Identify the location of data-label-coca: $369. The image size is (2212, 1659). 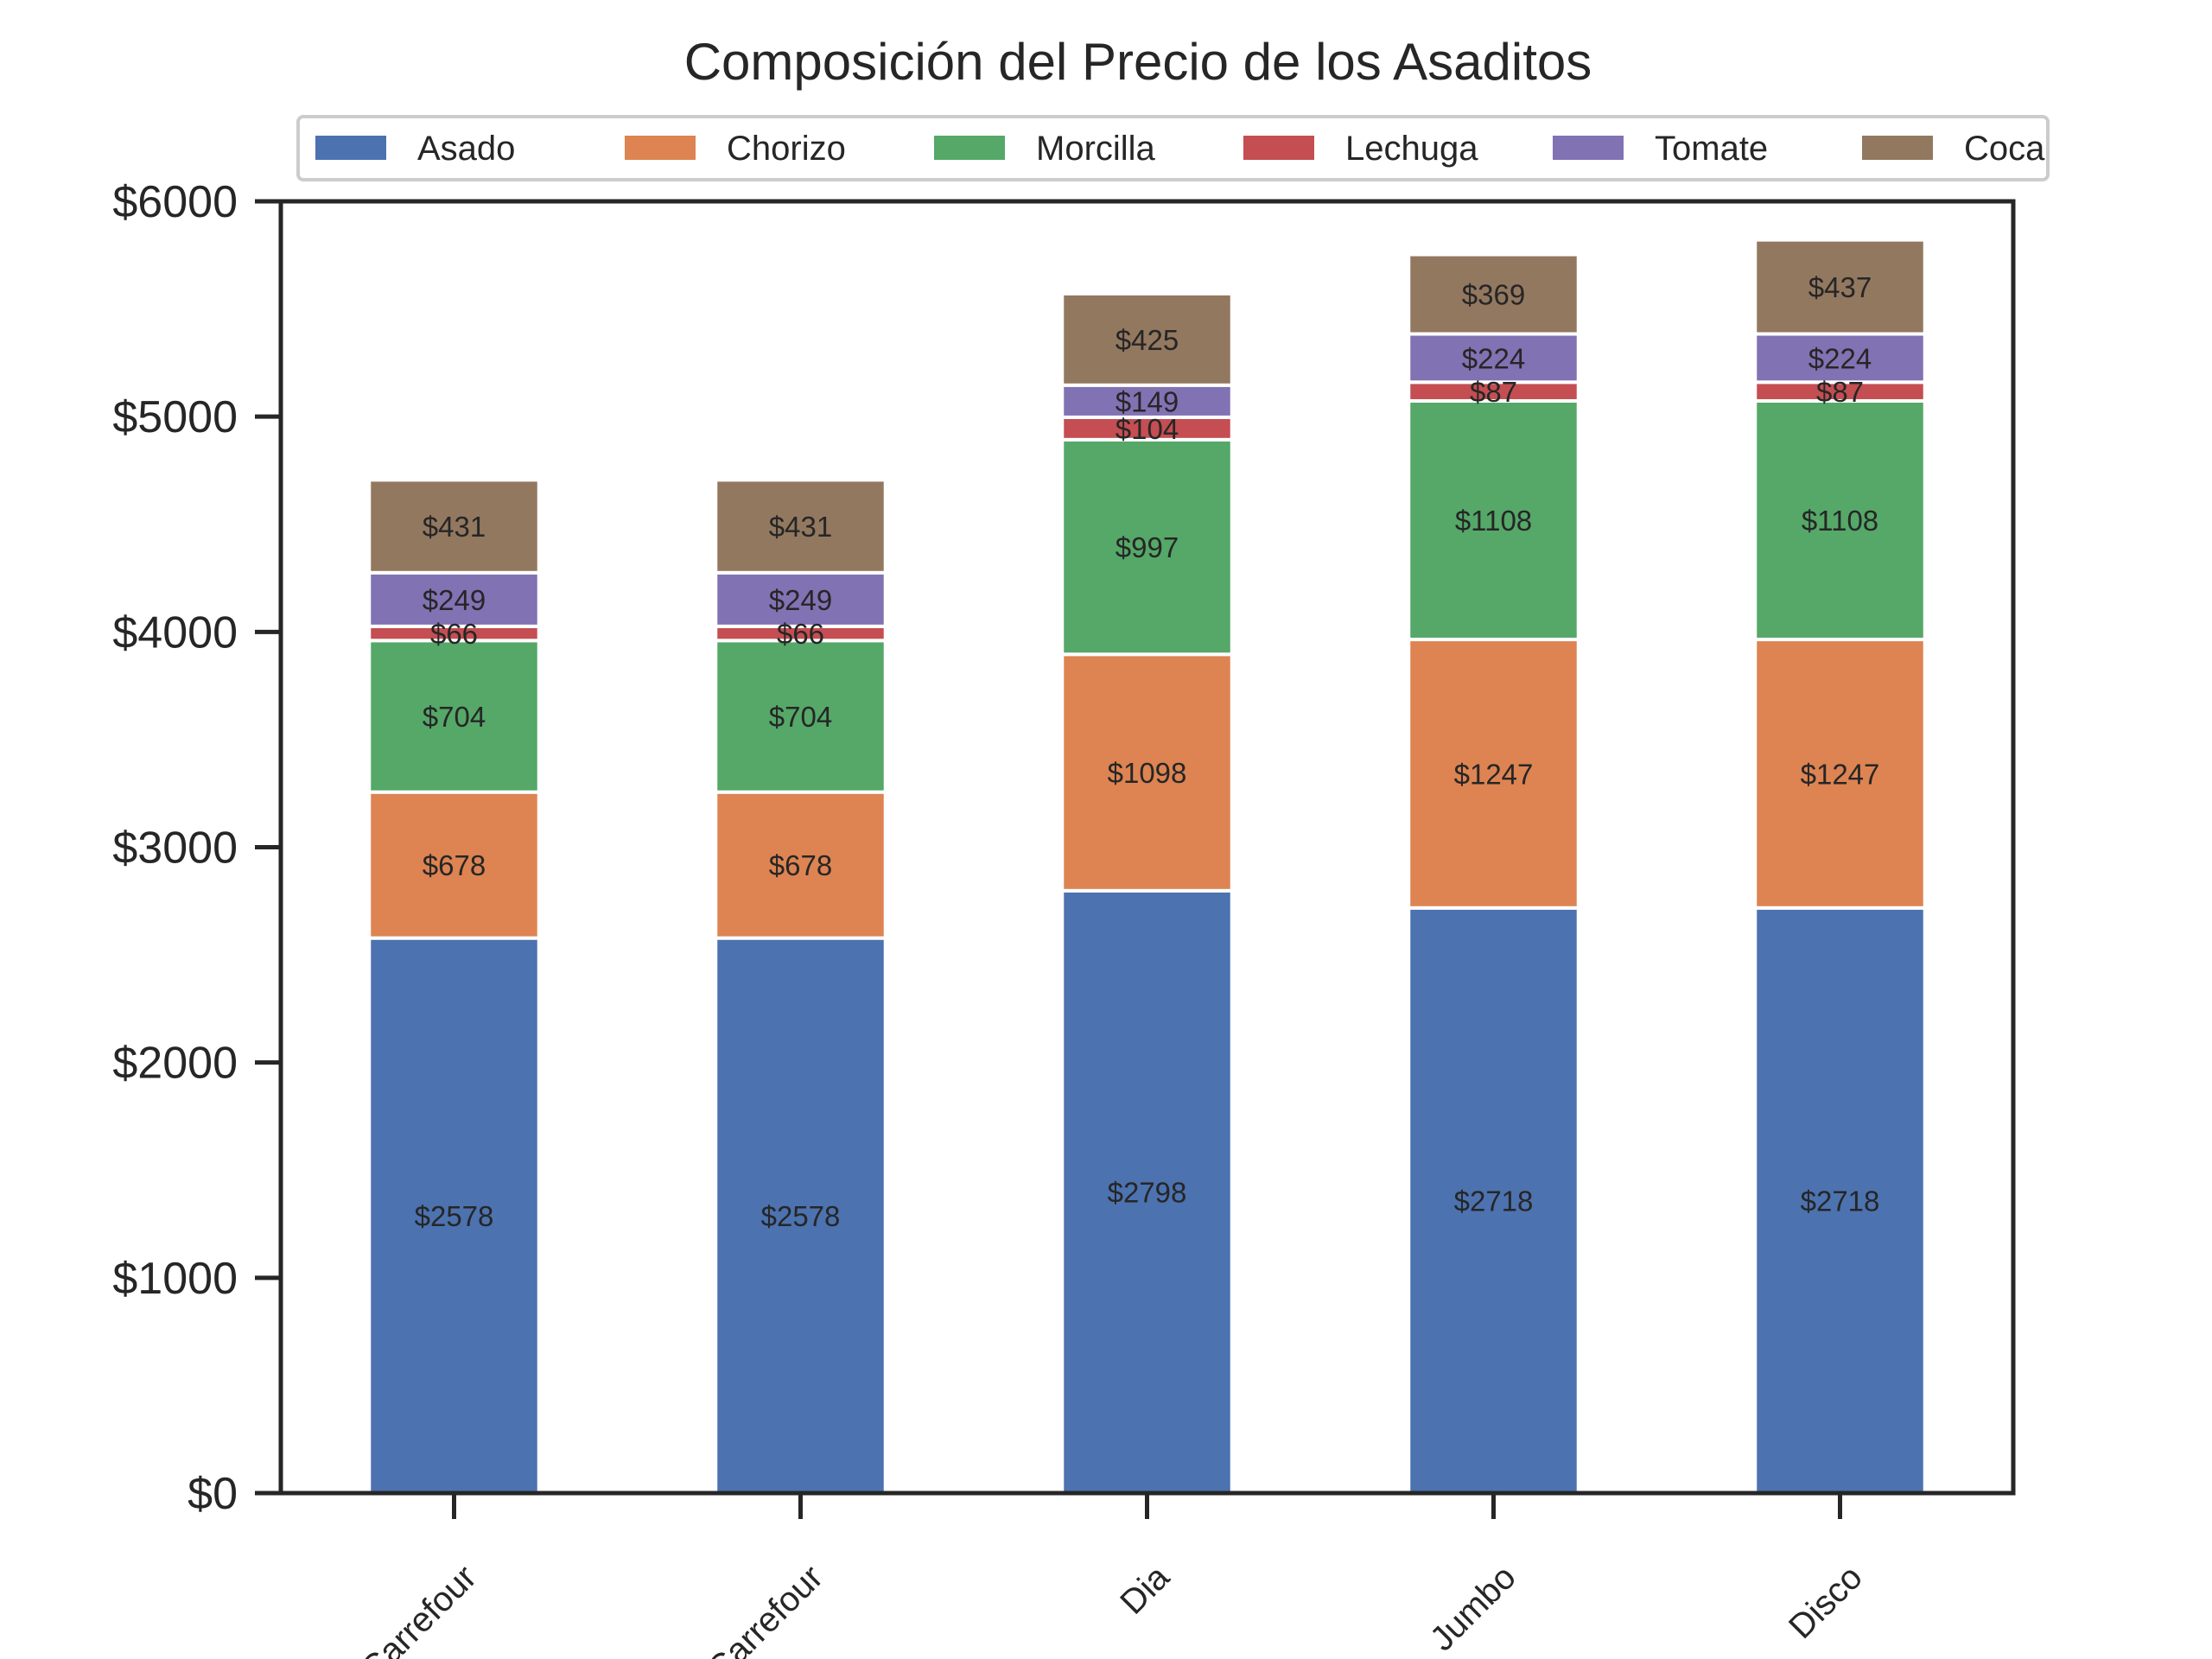
(1493, 295).